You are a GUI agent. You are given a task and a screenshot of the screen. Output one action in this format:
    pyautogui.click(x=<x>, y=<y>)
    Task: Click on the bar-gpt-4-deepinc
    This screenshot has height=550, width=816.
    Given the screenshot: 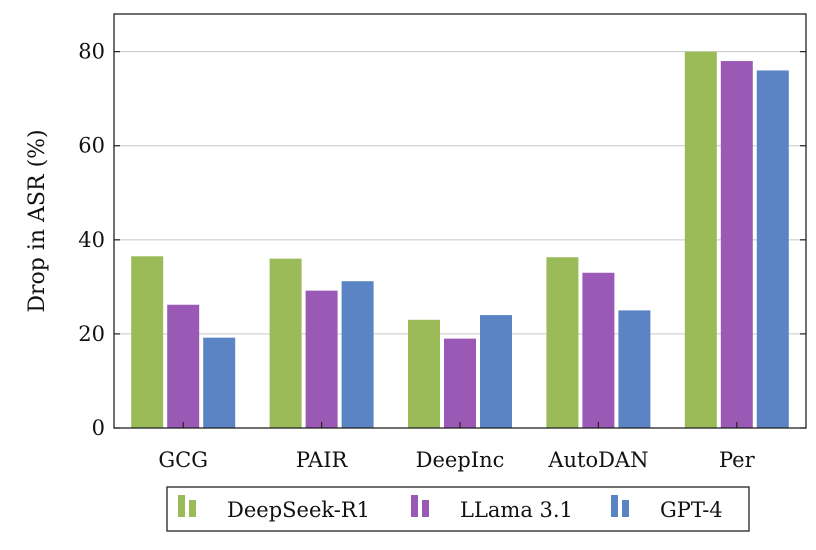 What is the action you would take?
    pyautogui.click(x=496, y=371)
    